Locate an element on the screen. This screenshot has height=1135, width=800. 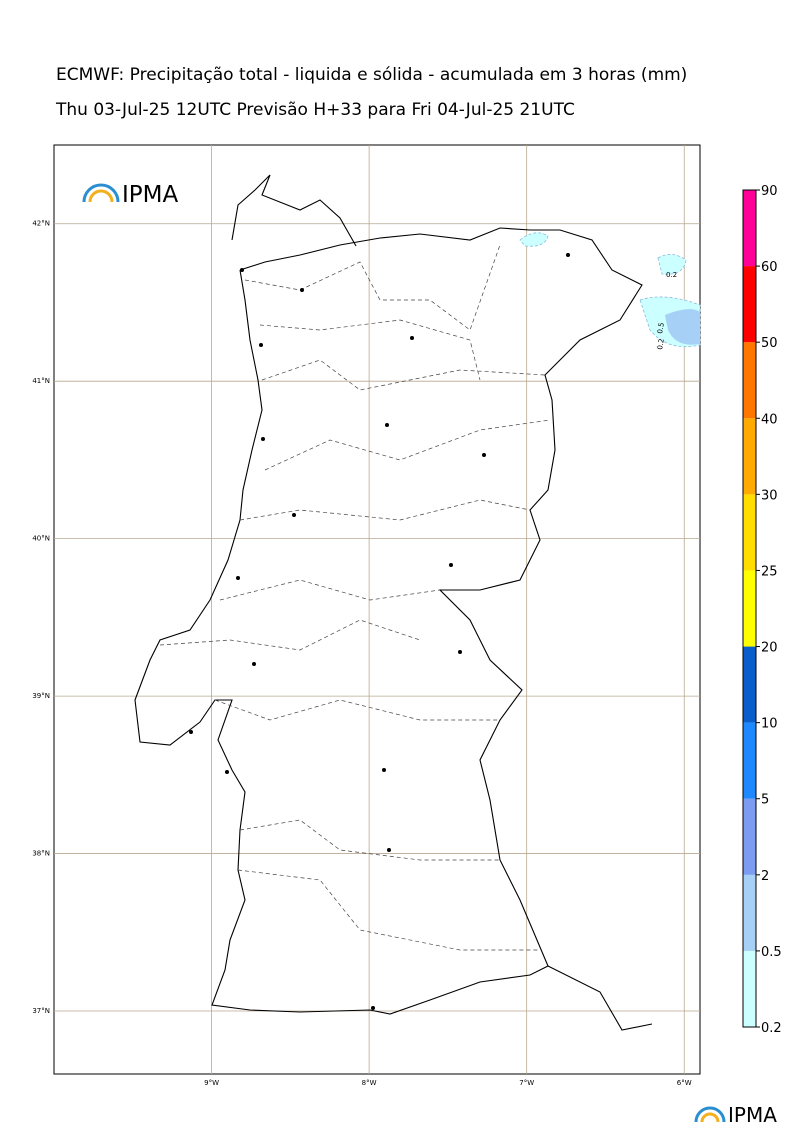
lat-label: 42°N is located at coordinates (41, 224).